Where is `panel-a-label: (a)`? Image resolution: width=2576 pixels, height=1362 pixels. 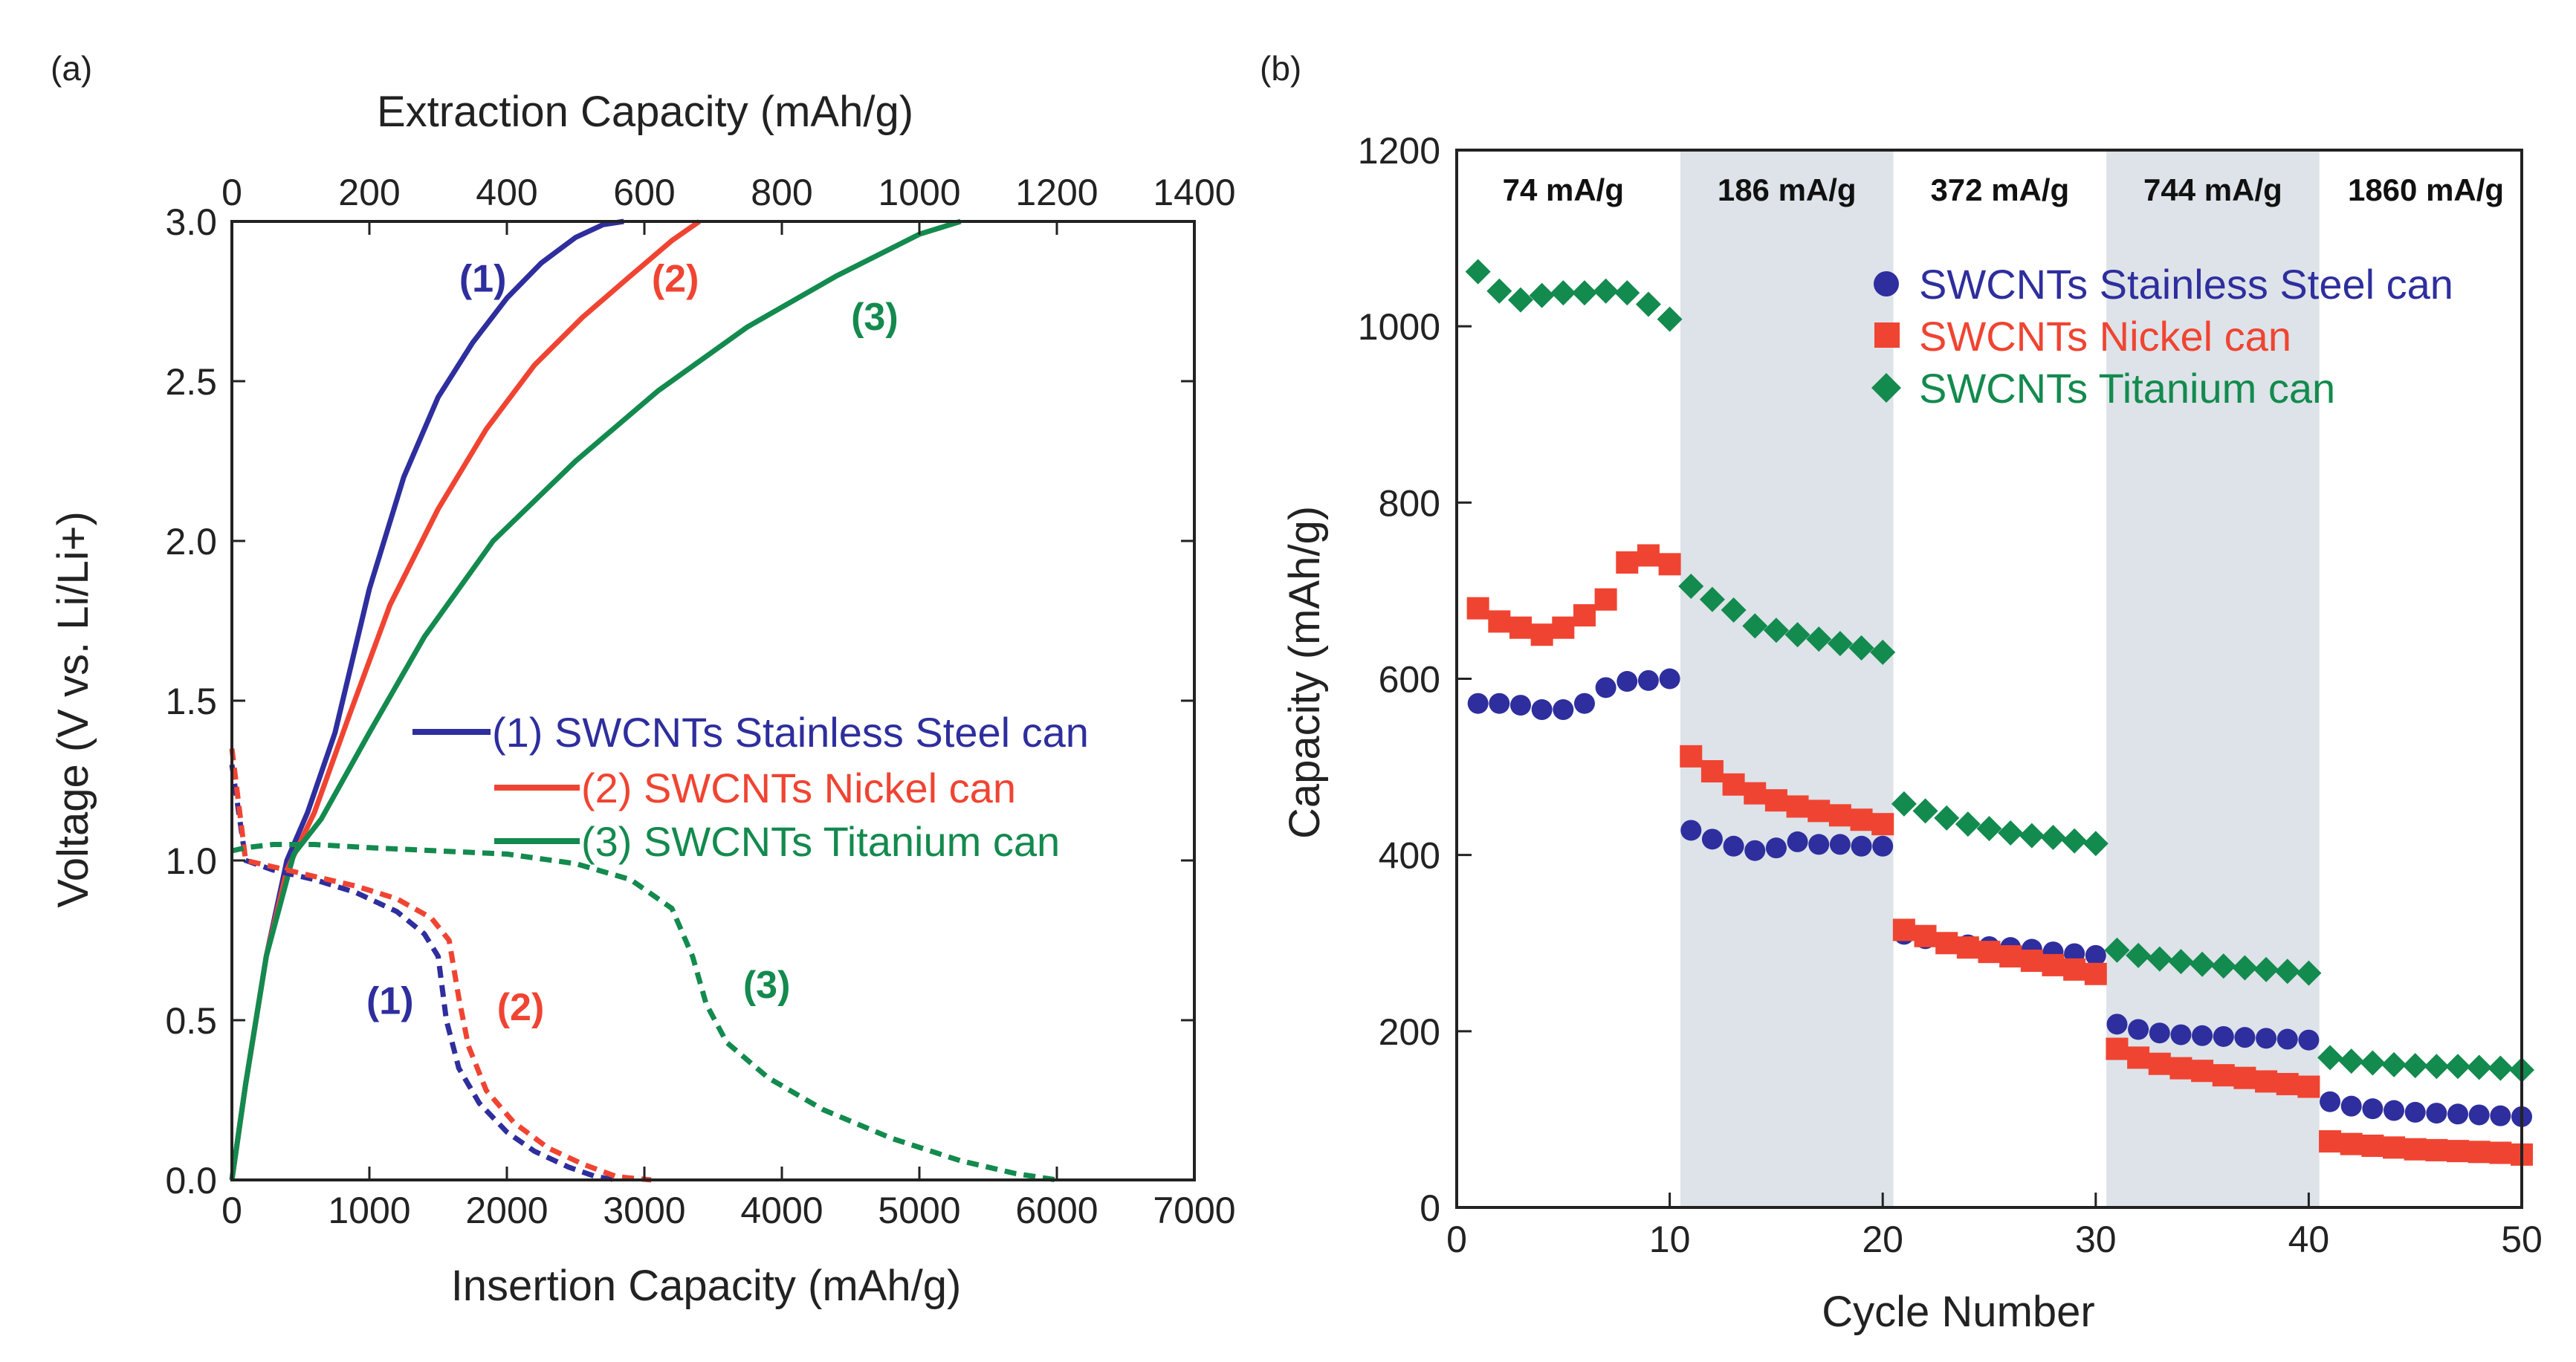
panel-a-label: (a) is located at coordinates (71, 68).